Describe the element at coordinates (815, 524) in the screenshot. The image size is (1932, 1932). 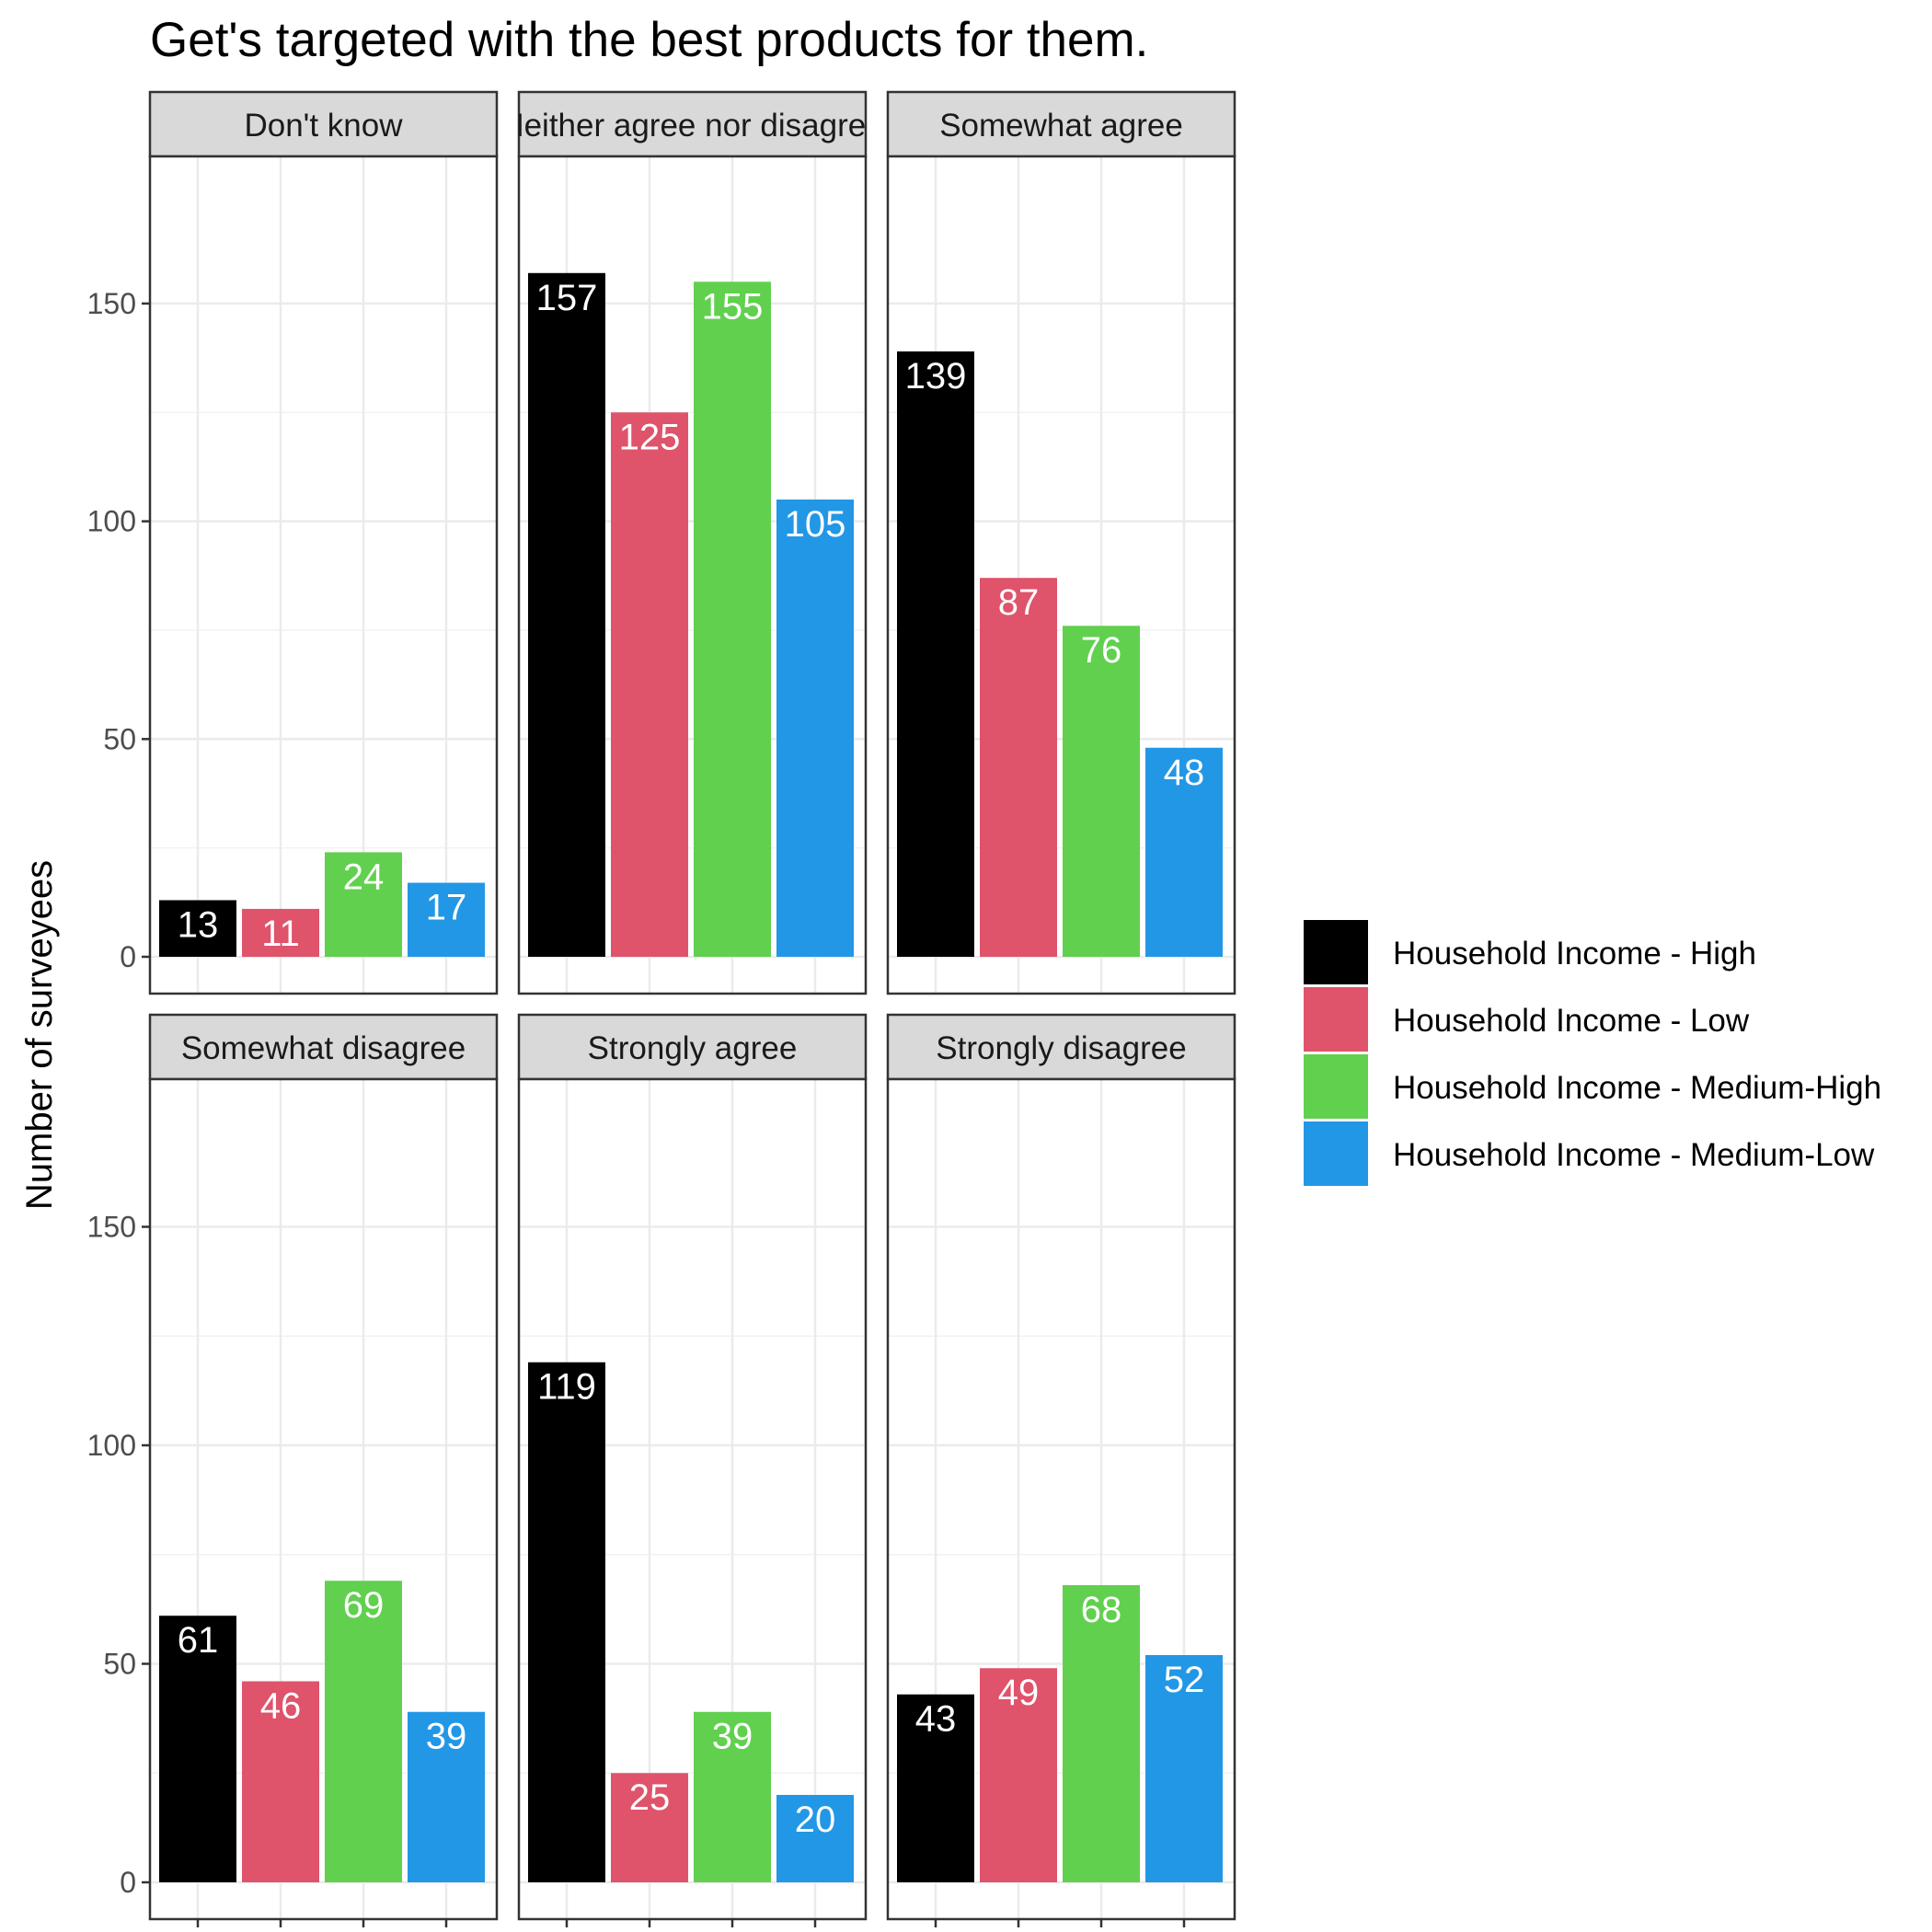
I see `bar-value-label: 105` at that location.